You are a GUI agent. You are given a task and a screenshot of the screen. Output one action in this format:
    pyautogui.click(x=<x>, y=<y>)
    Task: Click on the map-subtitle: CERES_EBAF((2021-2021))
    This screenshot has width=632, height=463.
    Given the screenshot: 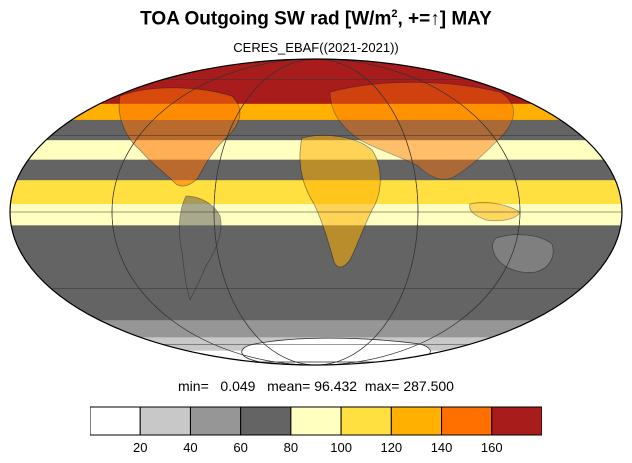 What is the action you would take?
    pyautogui.click(x=316, y=47)
    